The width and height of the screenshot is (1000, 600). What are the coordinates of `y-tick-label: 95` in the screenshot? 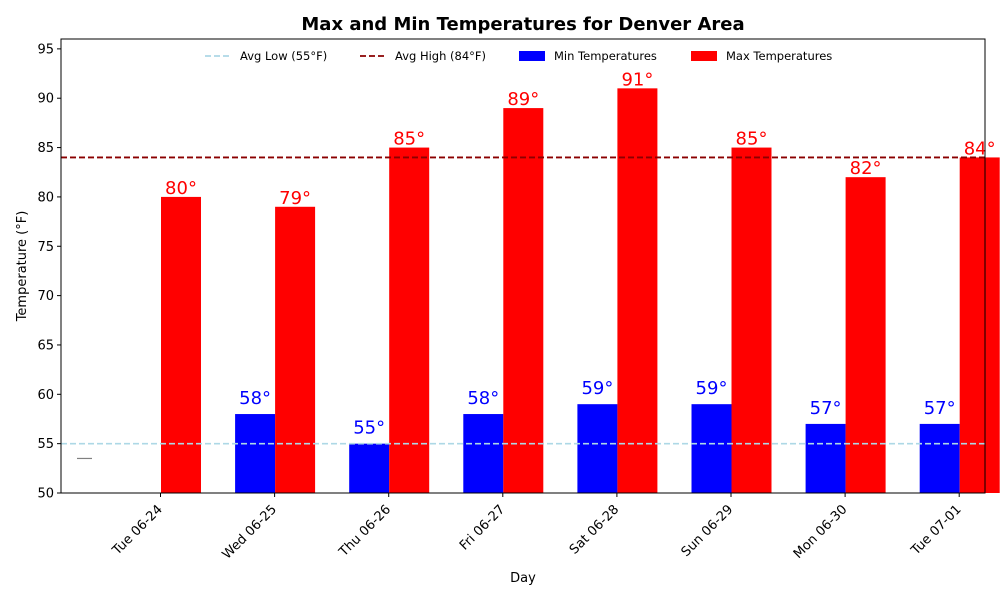 It's located at (45, 49).